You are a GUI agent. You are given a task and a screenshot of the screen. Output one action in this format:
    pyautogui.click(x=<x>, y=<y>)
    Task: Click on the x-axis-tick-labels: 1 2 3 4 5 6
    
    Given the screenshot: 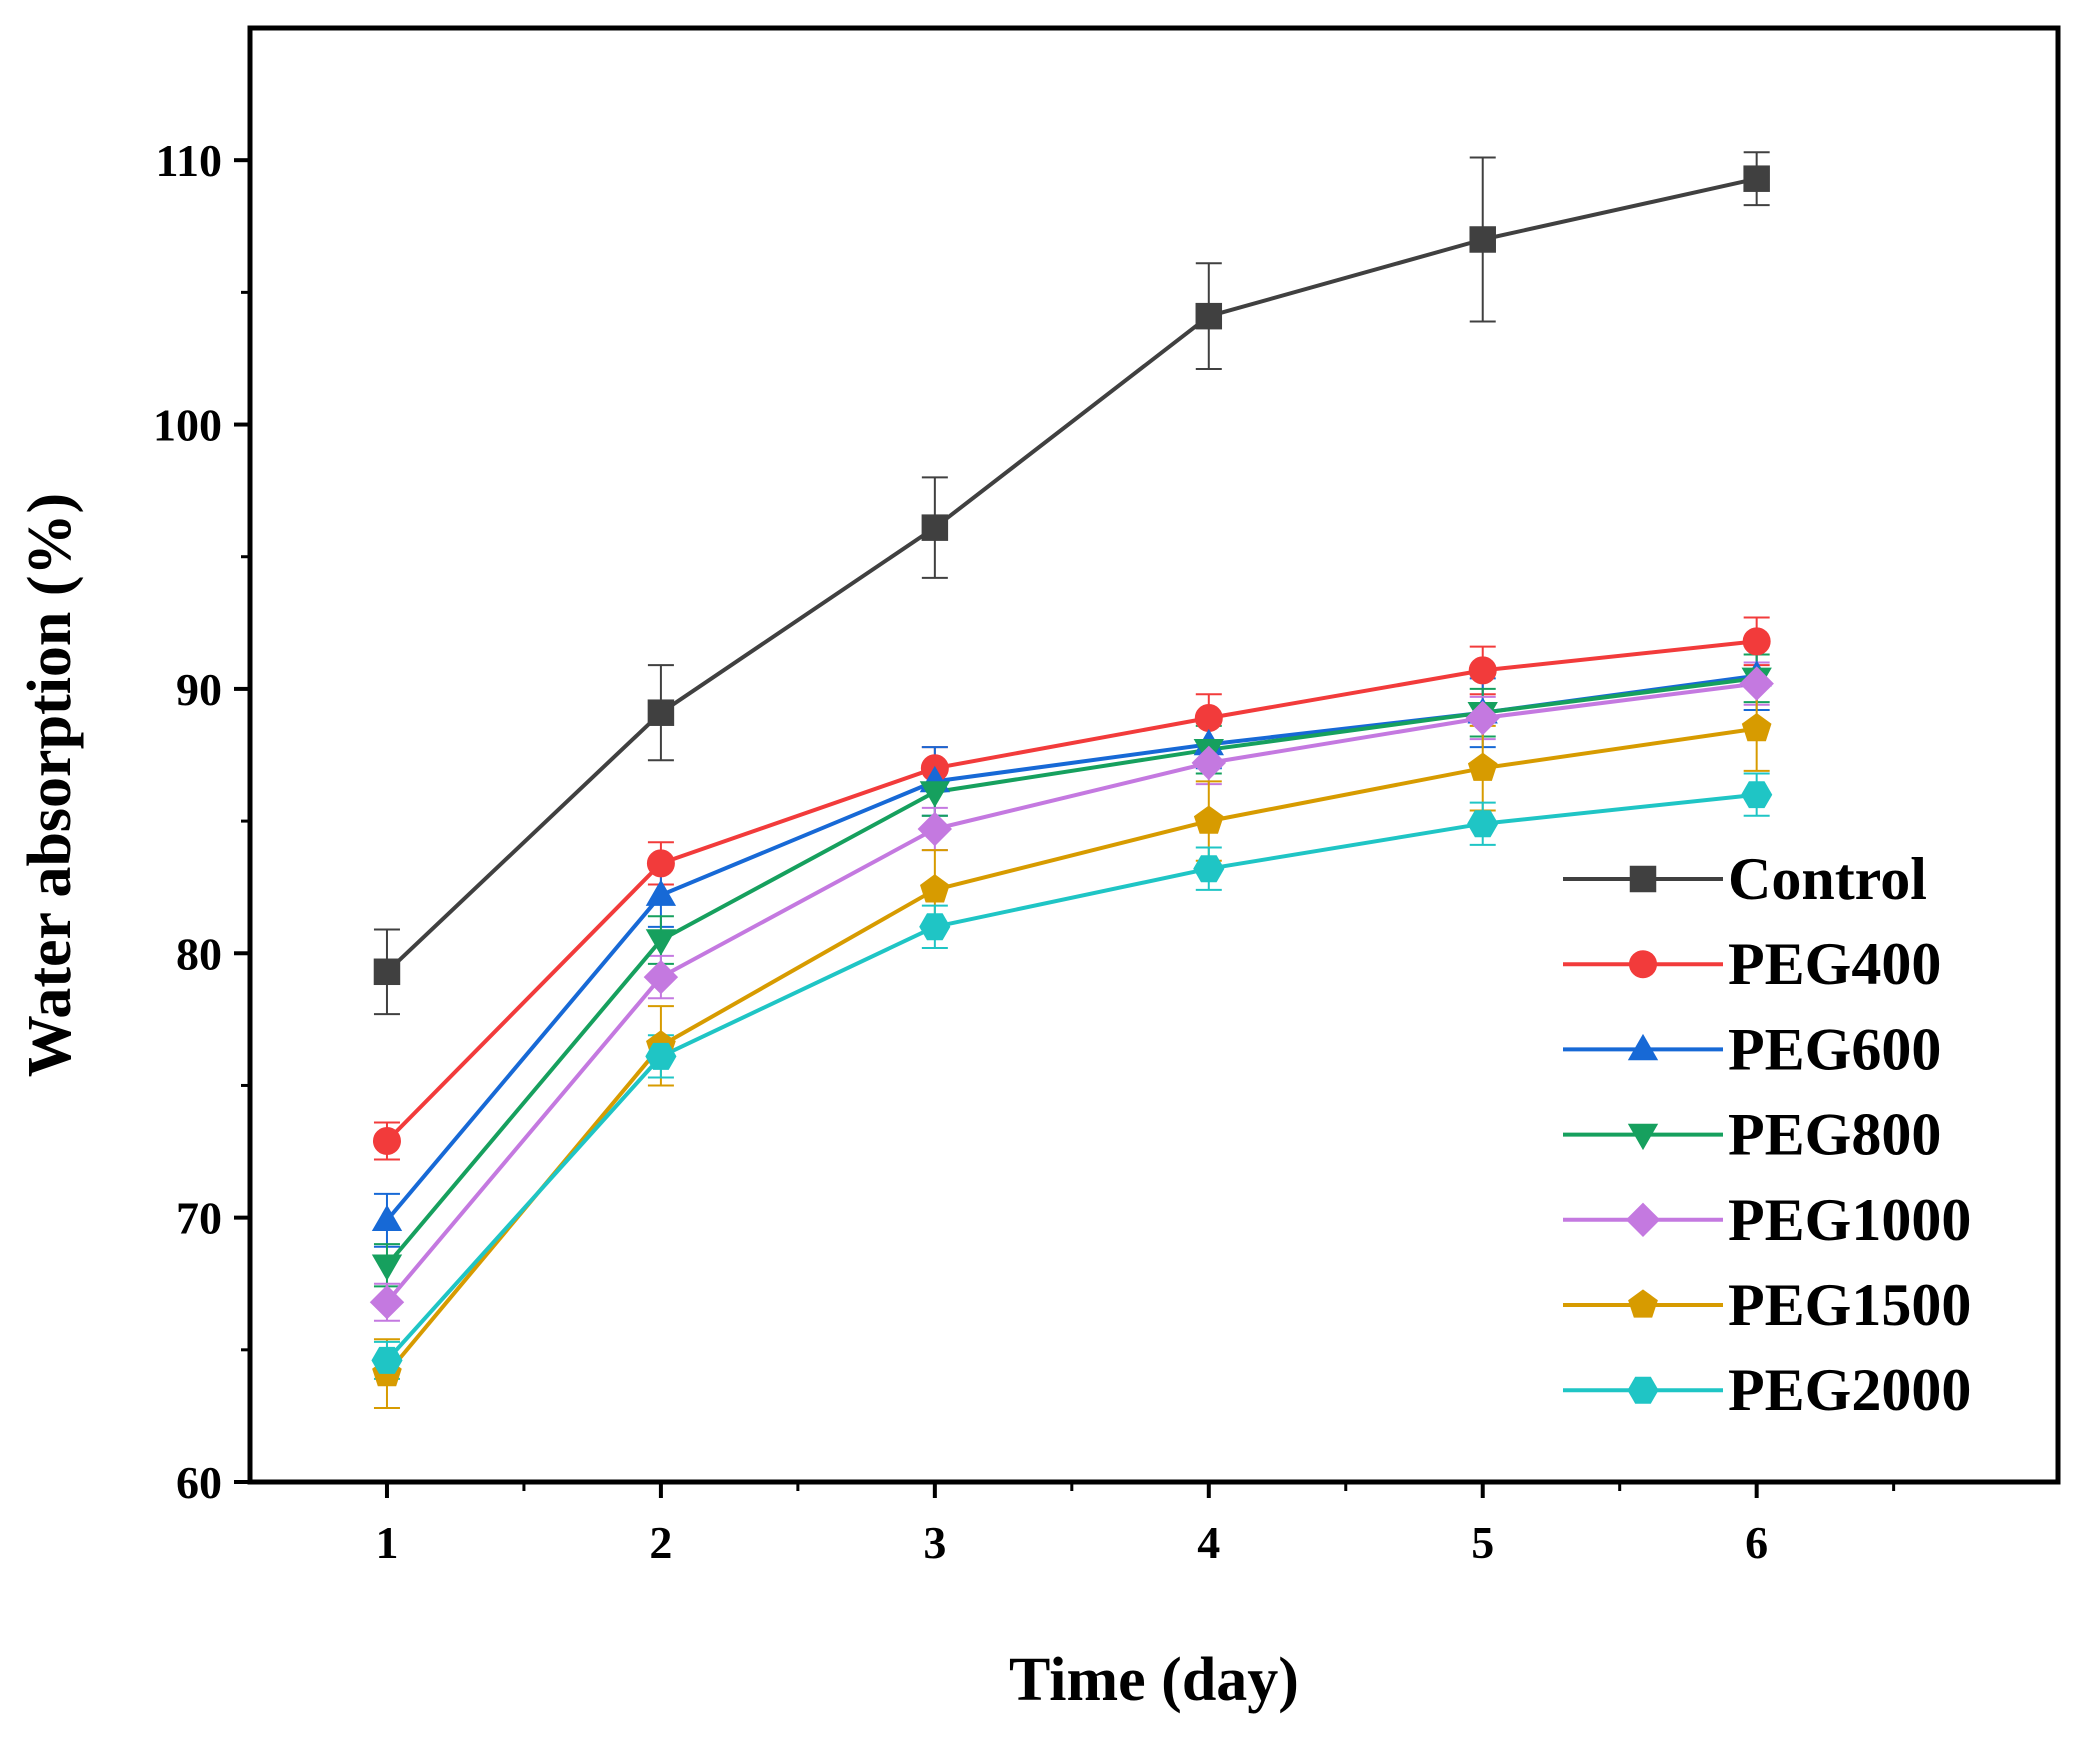 What is the action you would take?
    pyautogui.click(x=1071, y=1542)
    